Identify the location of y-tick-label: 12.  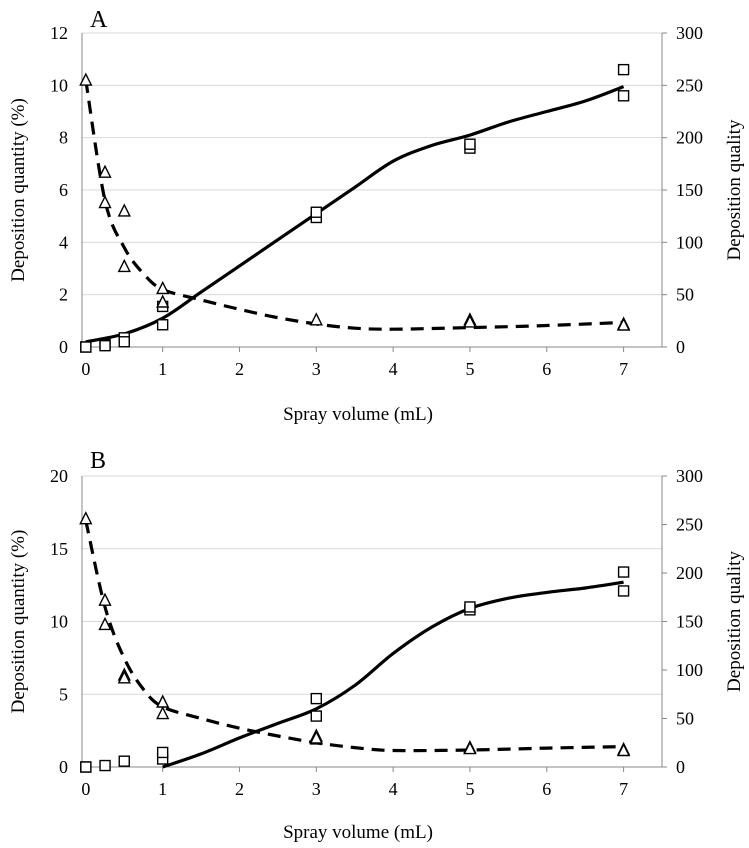
(59, 33).